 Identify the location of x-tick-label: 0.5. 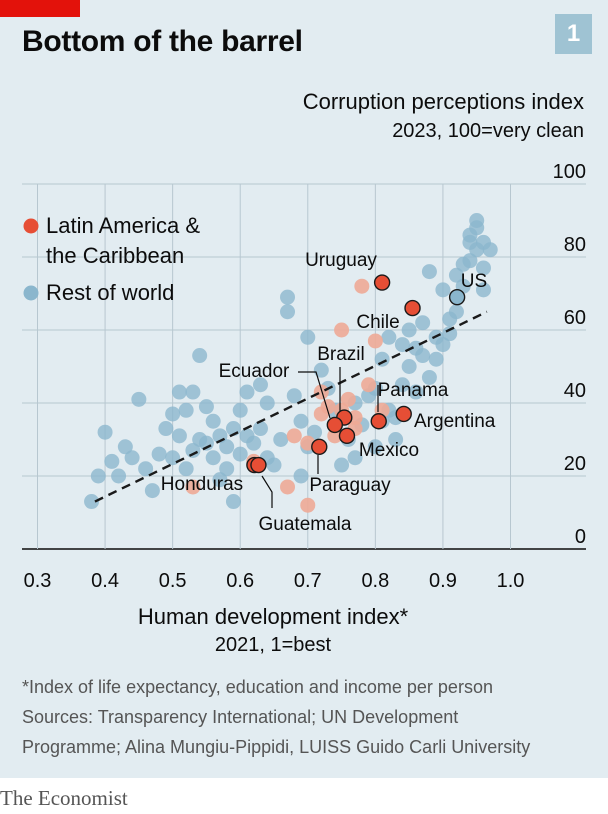
(173, 581).